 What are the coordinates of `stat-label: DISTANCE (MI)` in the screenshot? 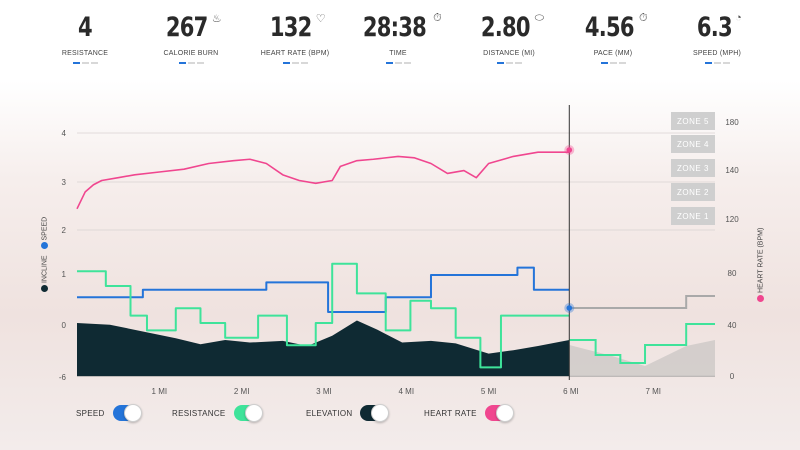 It's located at (509, 53).